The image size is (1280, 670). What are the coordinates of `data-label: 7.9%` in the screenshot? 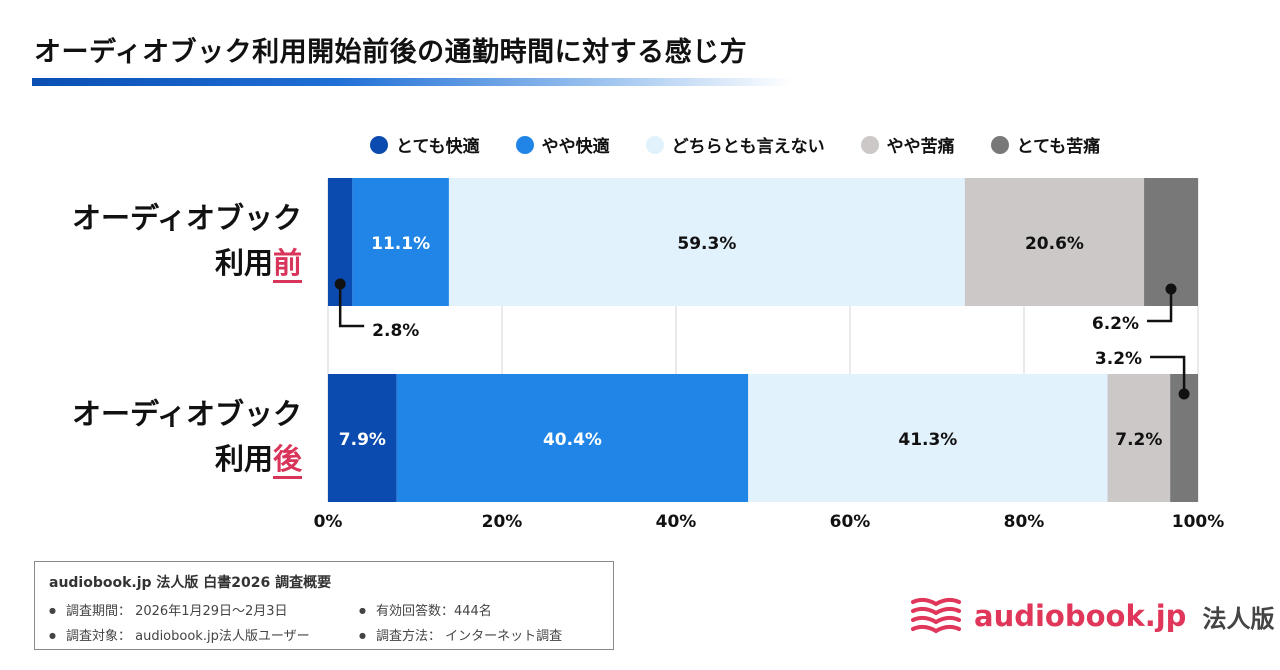 It's located at (362, 440).